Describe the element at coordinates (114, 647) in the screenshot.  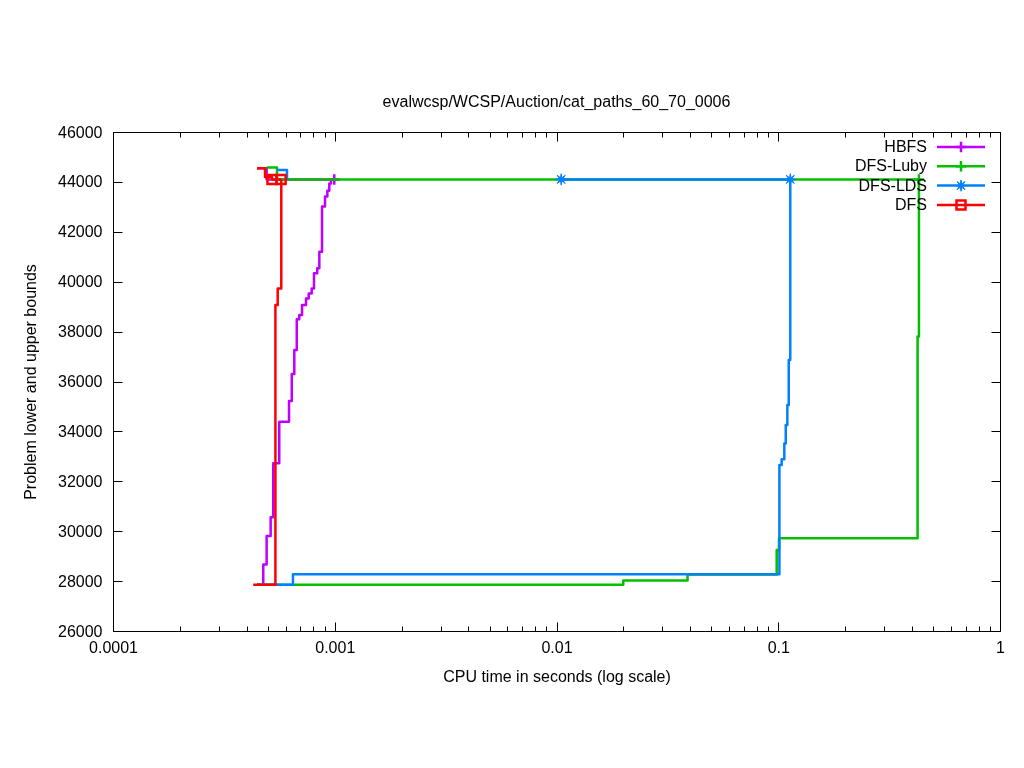
I see `x-tick-label: 0.0001` at that location.